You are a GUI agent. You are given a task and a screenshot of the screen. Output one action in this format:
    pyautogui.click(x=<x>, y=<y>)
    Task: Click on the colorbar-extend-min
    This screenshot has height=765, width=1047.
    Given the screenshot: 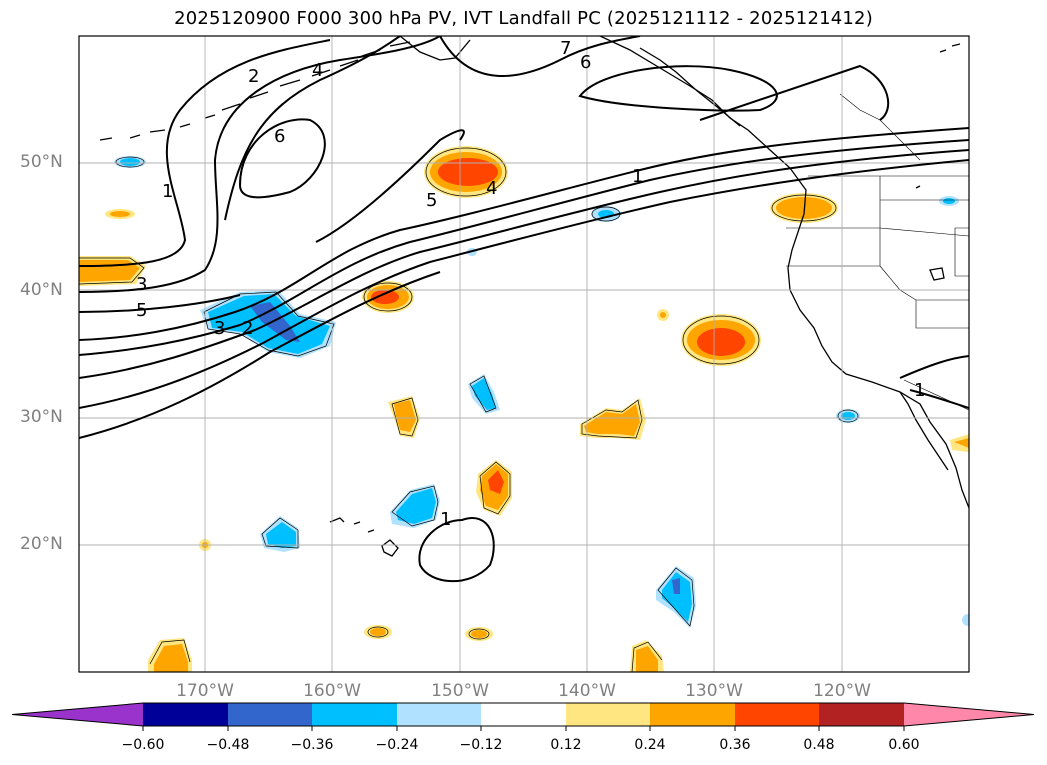 What is the action you would take?
    pyautogui.click(x=77, y=714)
    